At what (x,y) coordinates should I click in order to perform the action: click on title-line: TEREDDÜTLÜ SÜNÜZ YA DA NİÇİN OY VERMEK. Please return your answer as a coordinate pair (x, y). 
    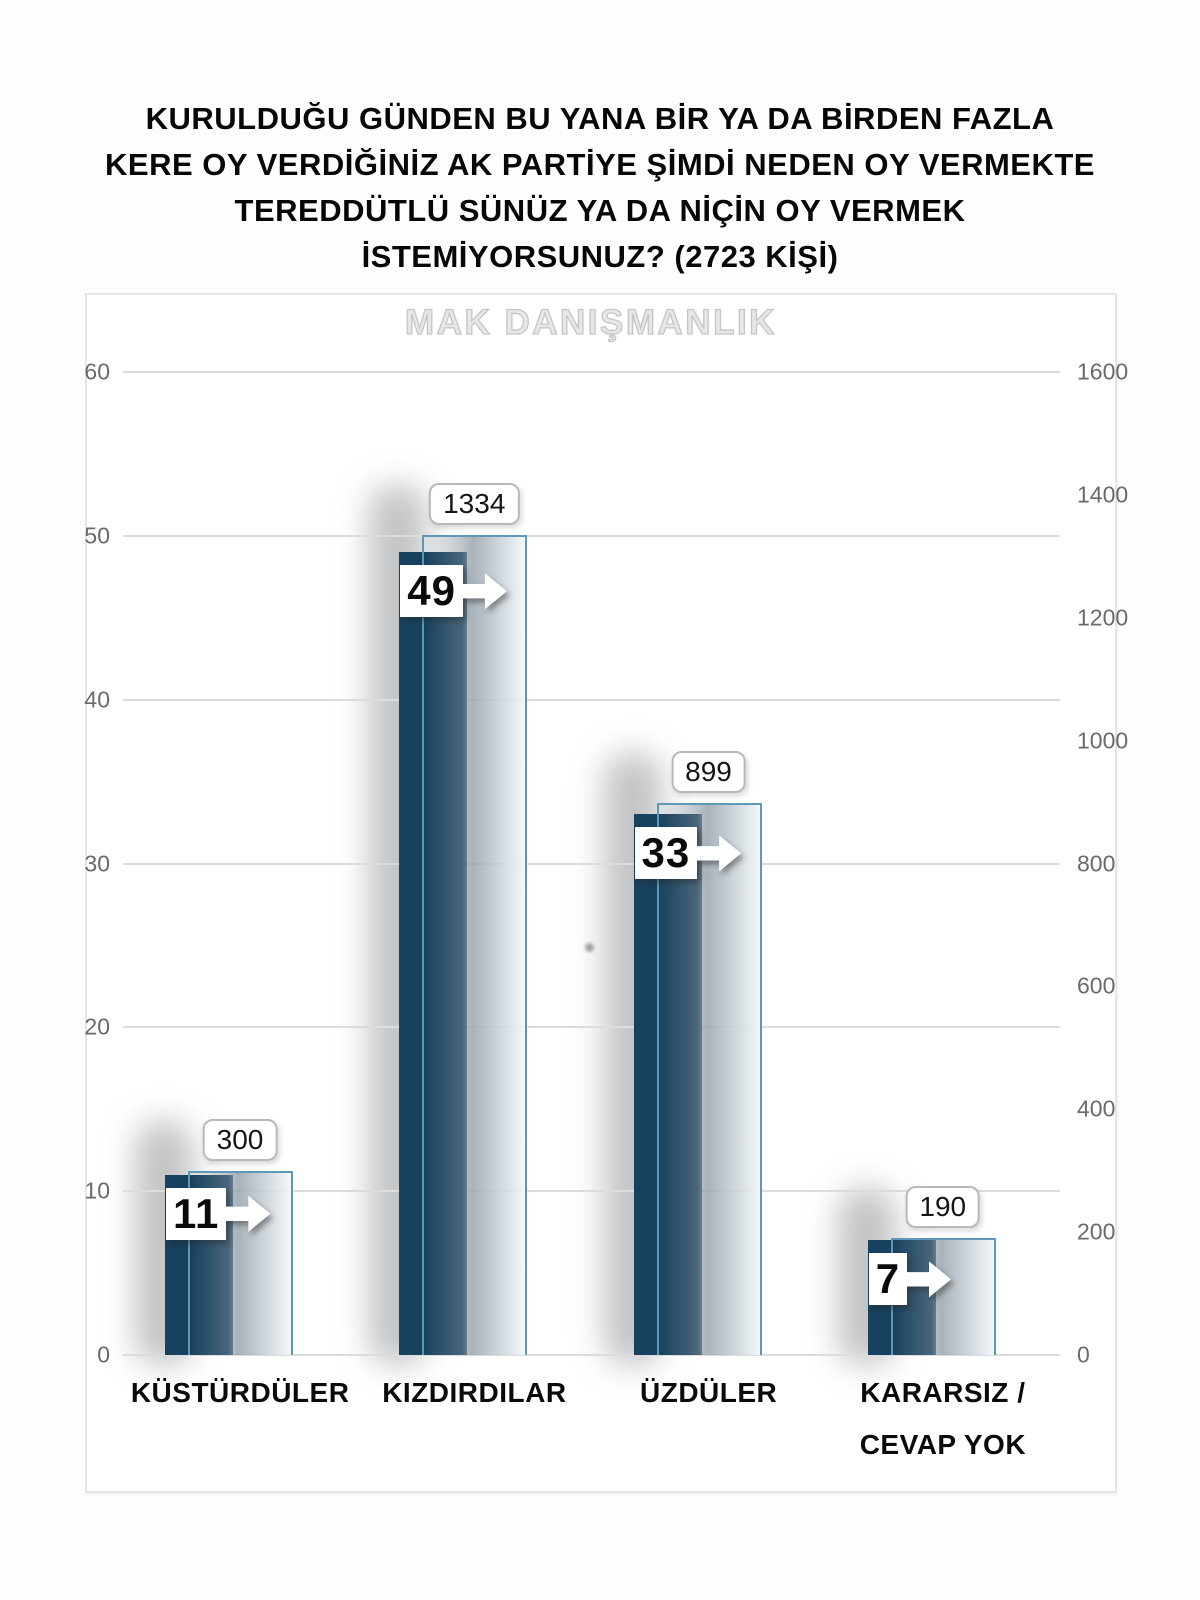
    Looking at the image, I should click on (600, 210).